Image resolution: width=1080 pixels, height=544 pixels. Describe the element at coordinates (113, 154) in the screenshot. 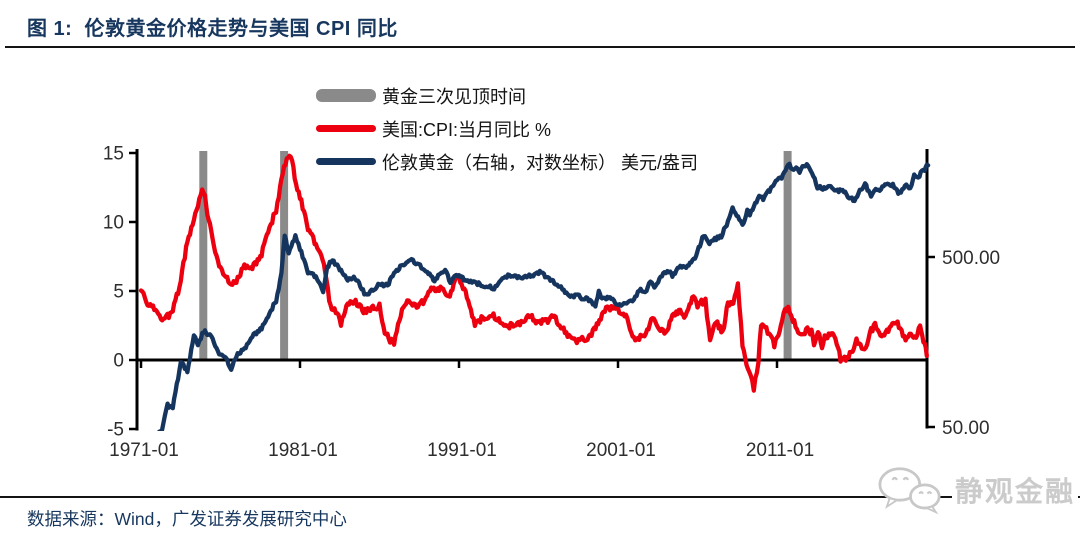

I see `y-axis-left-tick-label: 15` at that location.